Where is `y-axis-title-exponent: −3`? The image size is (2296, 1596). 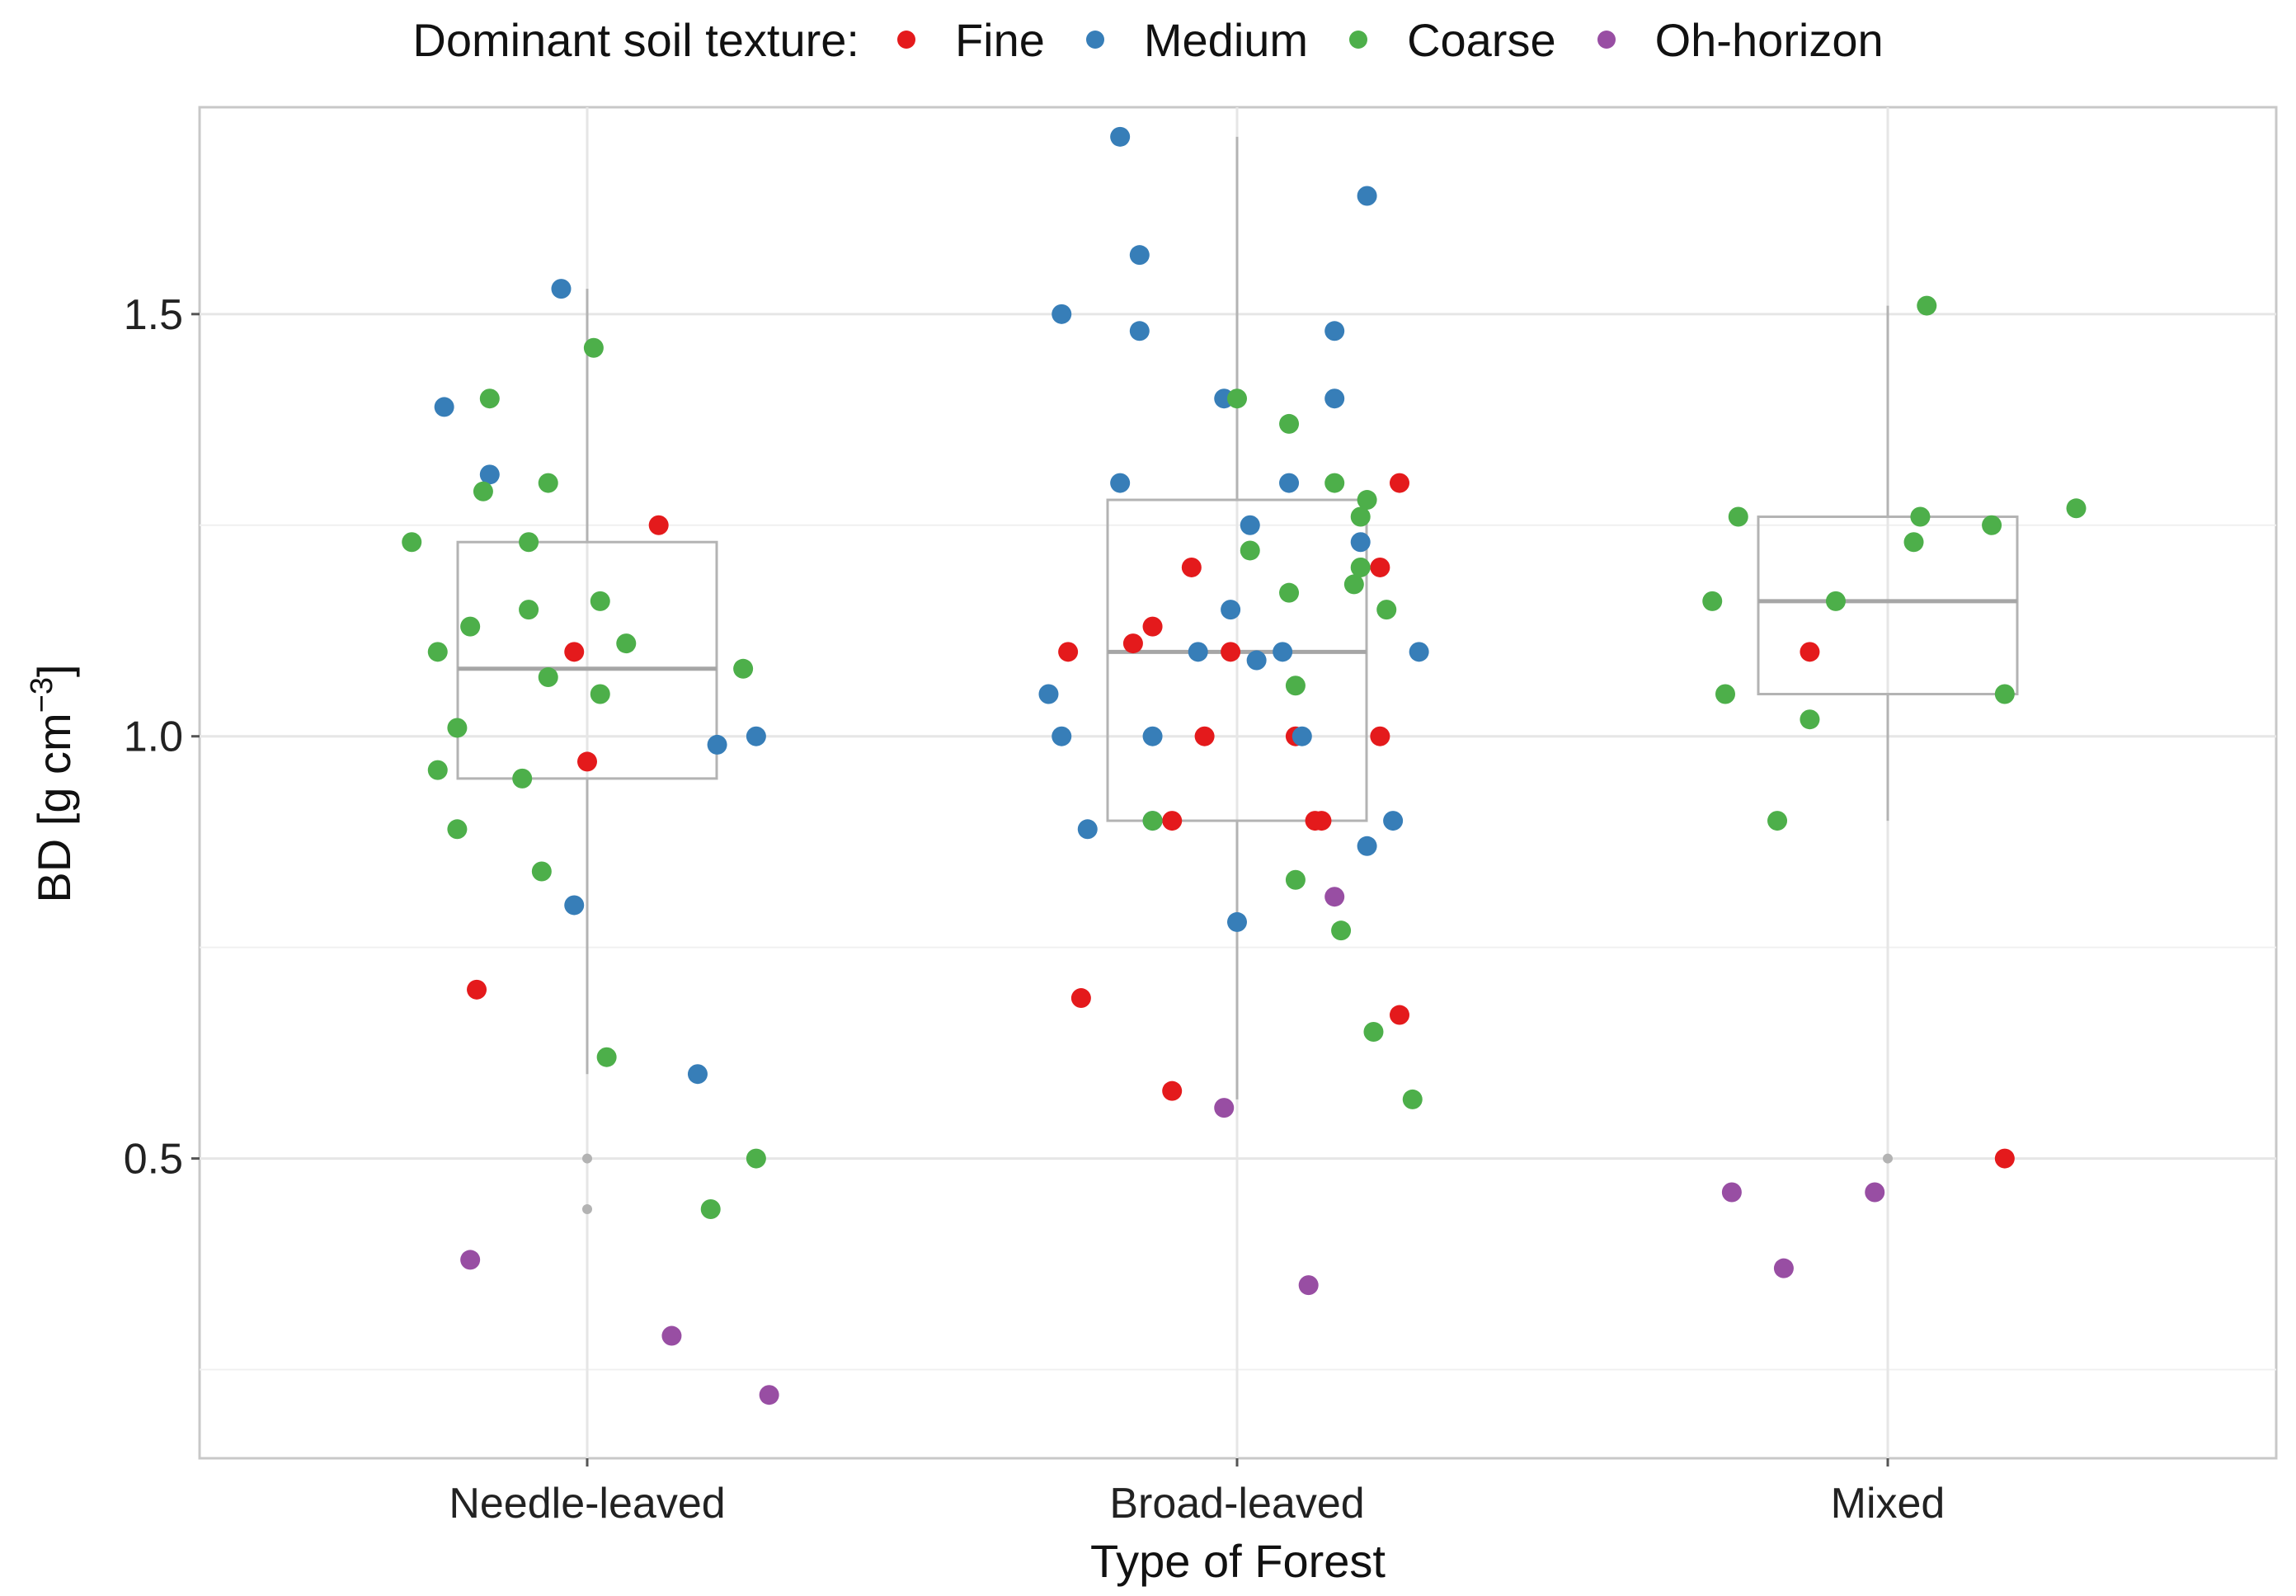
y-axis-title-exponent: −3 is located at coordinates (42, 695).